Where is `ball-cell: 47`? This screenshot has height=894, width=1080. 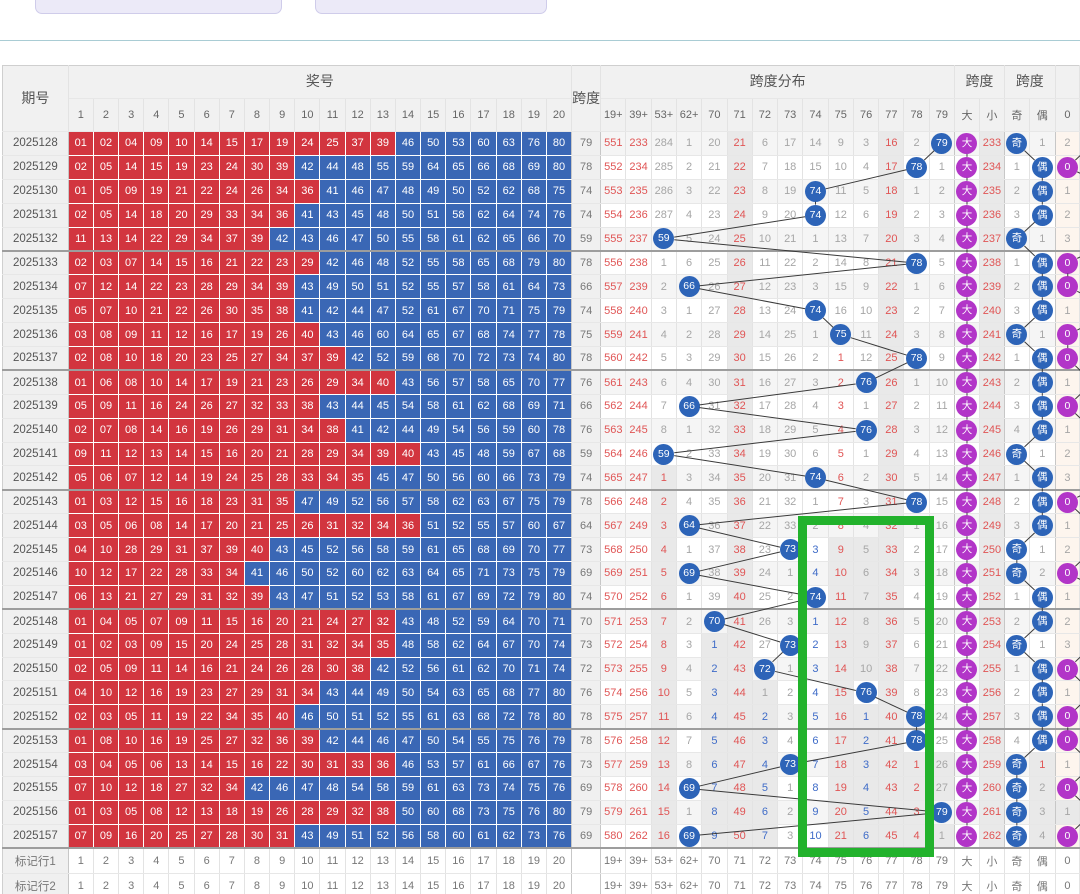
ball-cell: 47 is located at coordinates (408, 478).